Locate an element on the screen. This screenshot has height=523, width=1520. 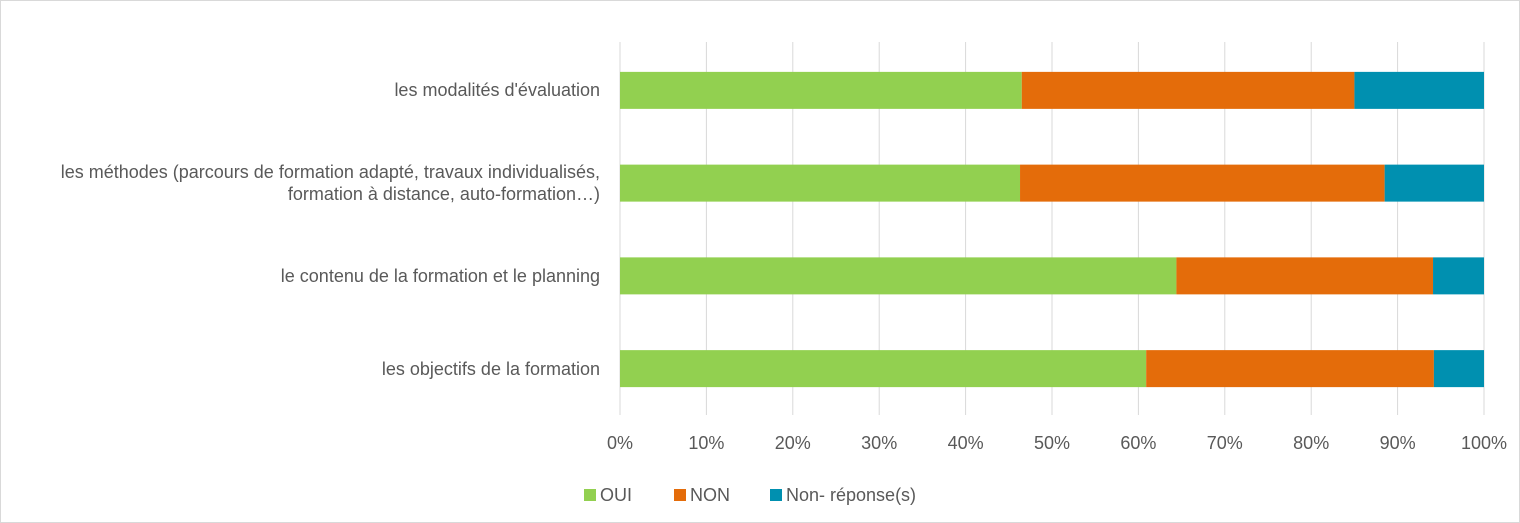
legend-label: OUI is located at coordinates (616, 495).